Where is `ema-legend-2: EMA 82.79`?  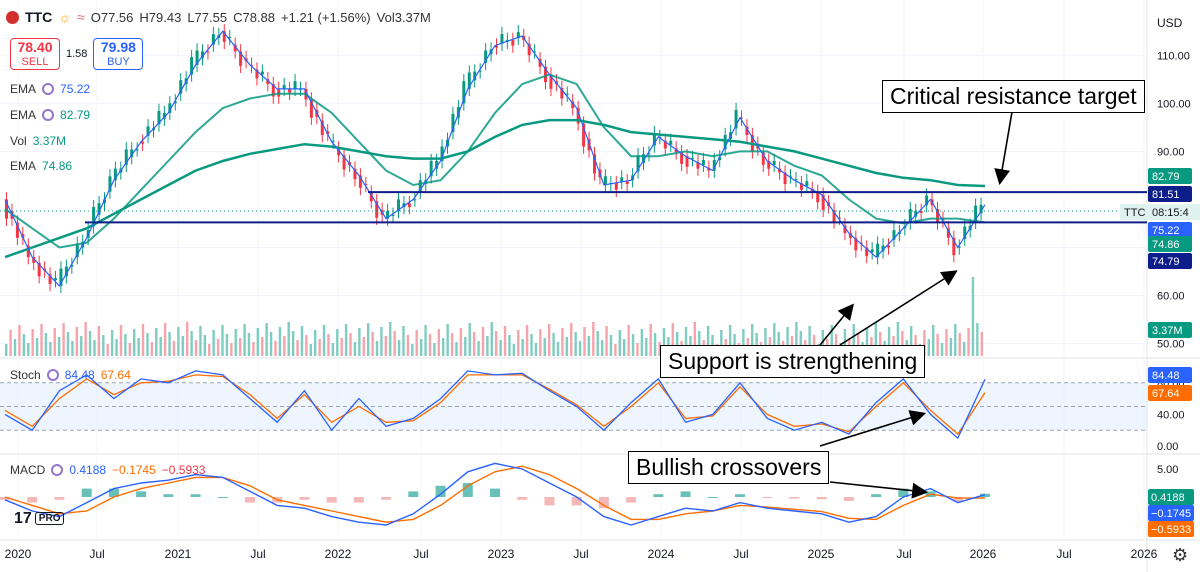 ema-legend-2: EMA 82.79 is located at coordinates (50, 115).